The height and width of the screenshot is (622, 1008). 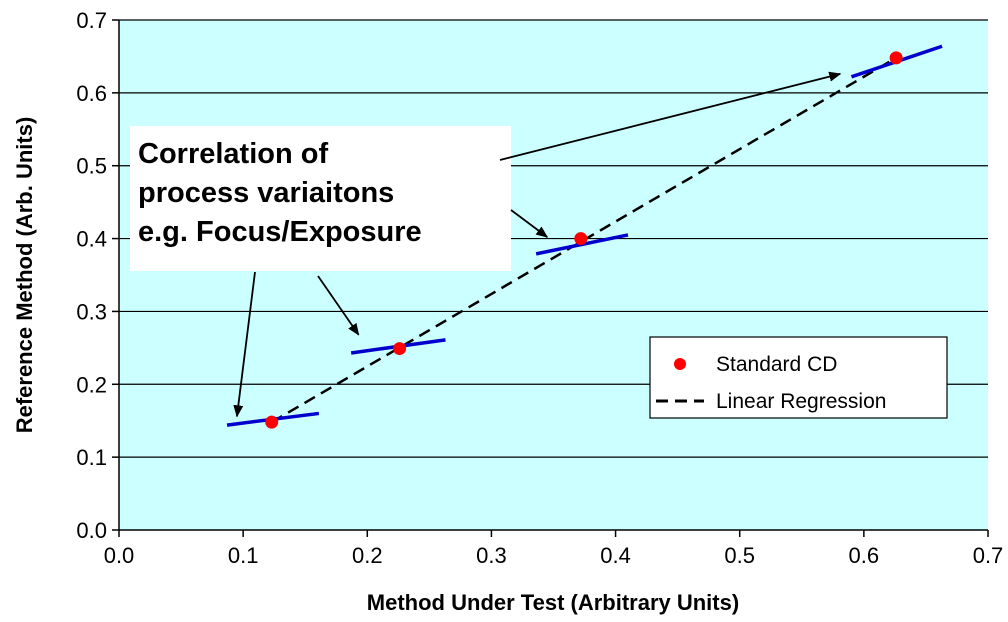 I want to click on y-tick-label-3: 0.3, so click(x=91, y=311).